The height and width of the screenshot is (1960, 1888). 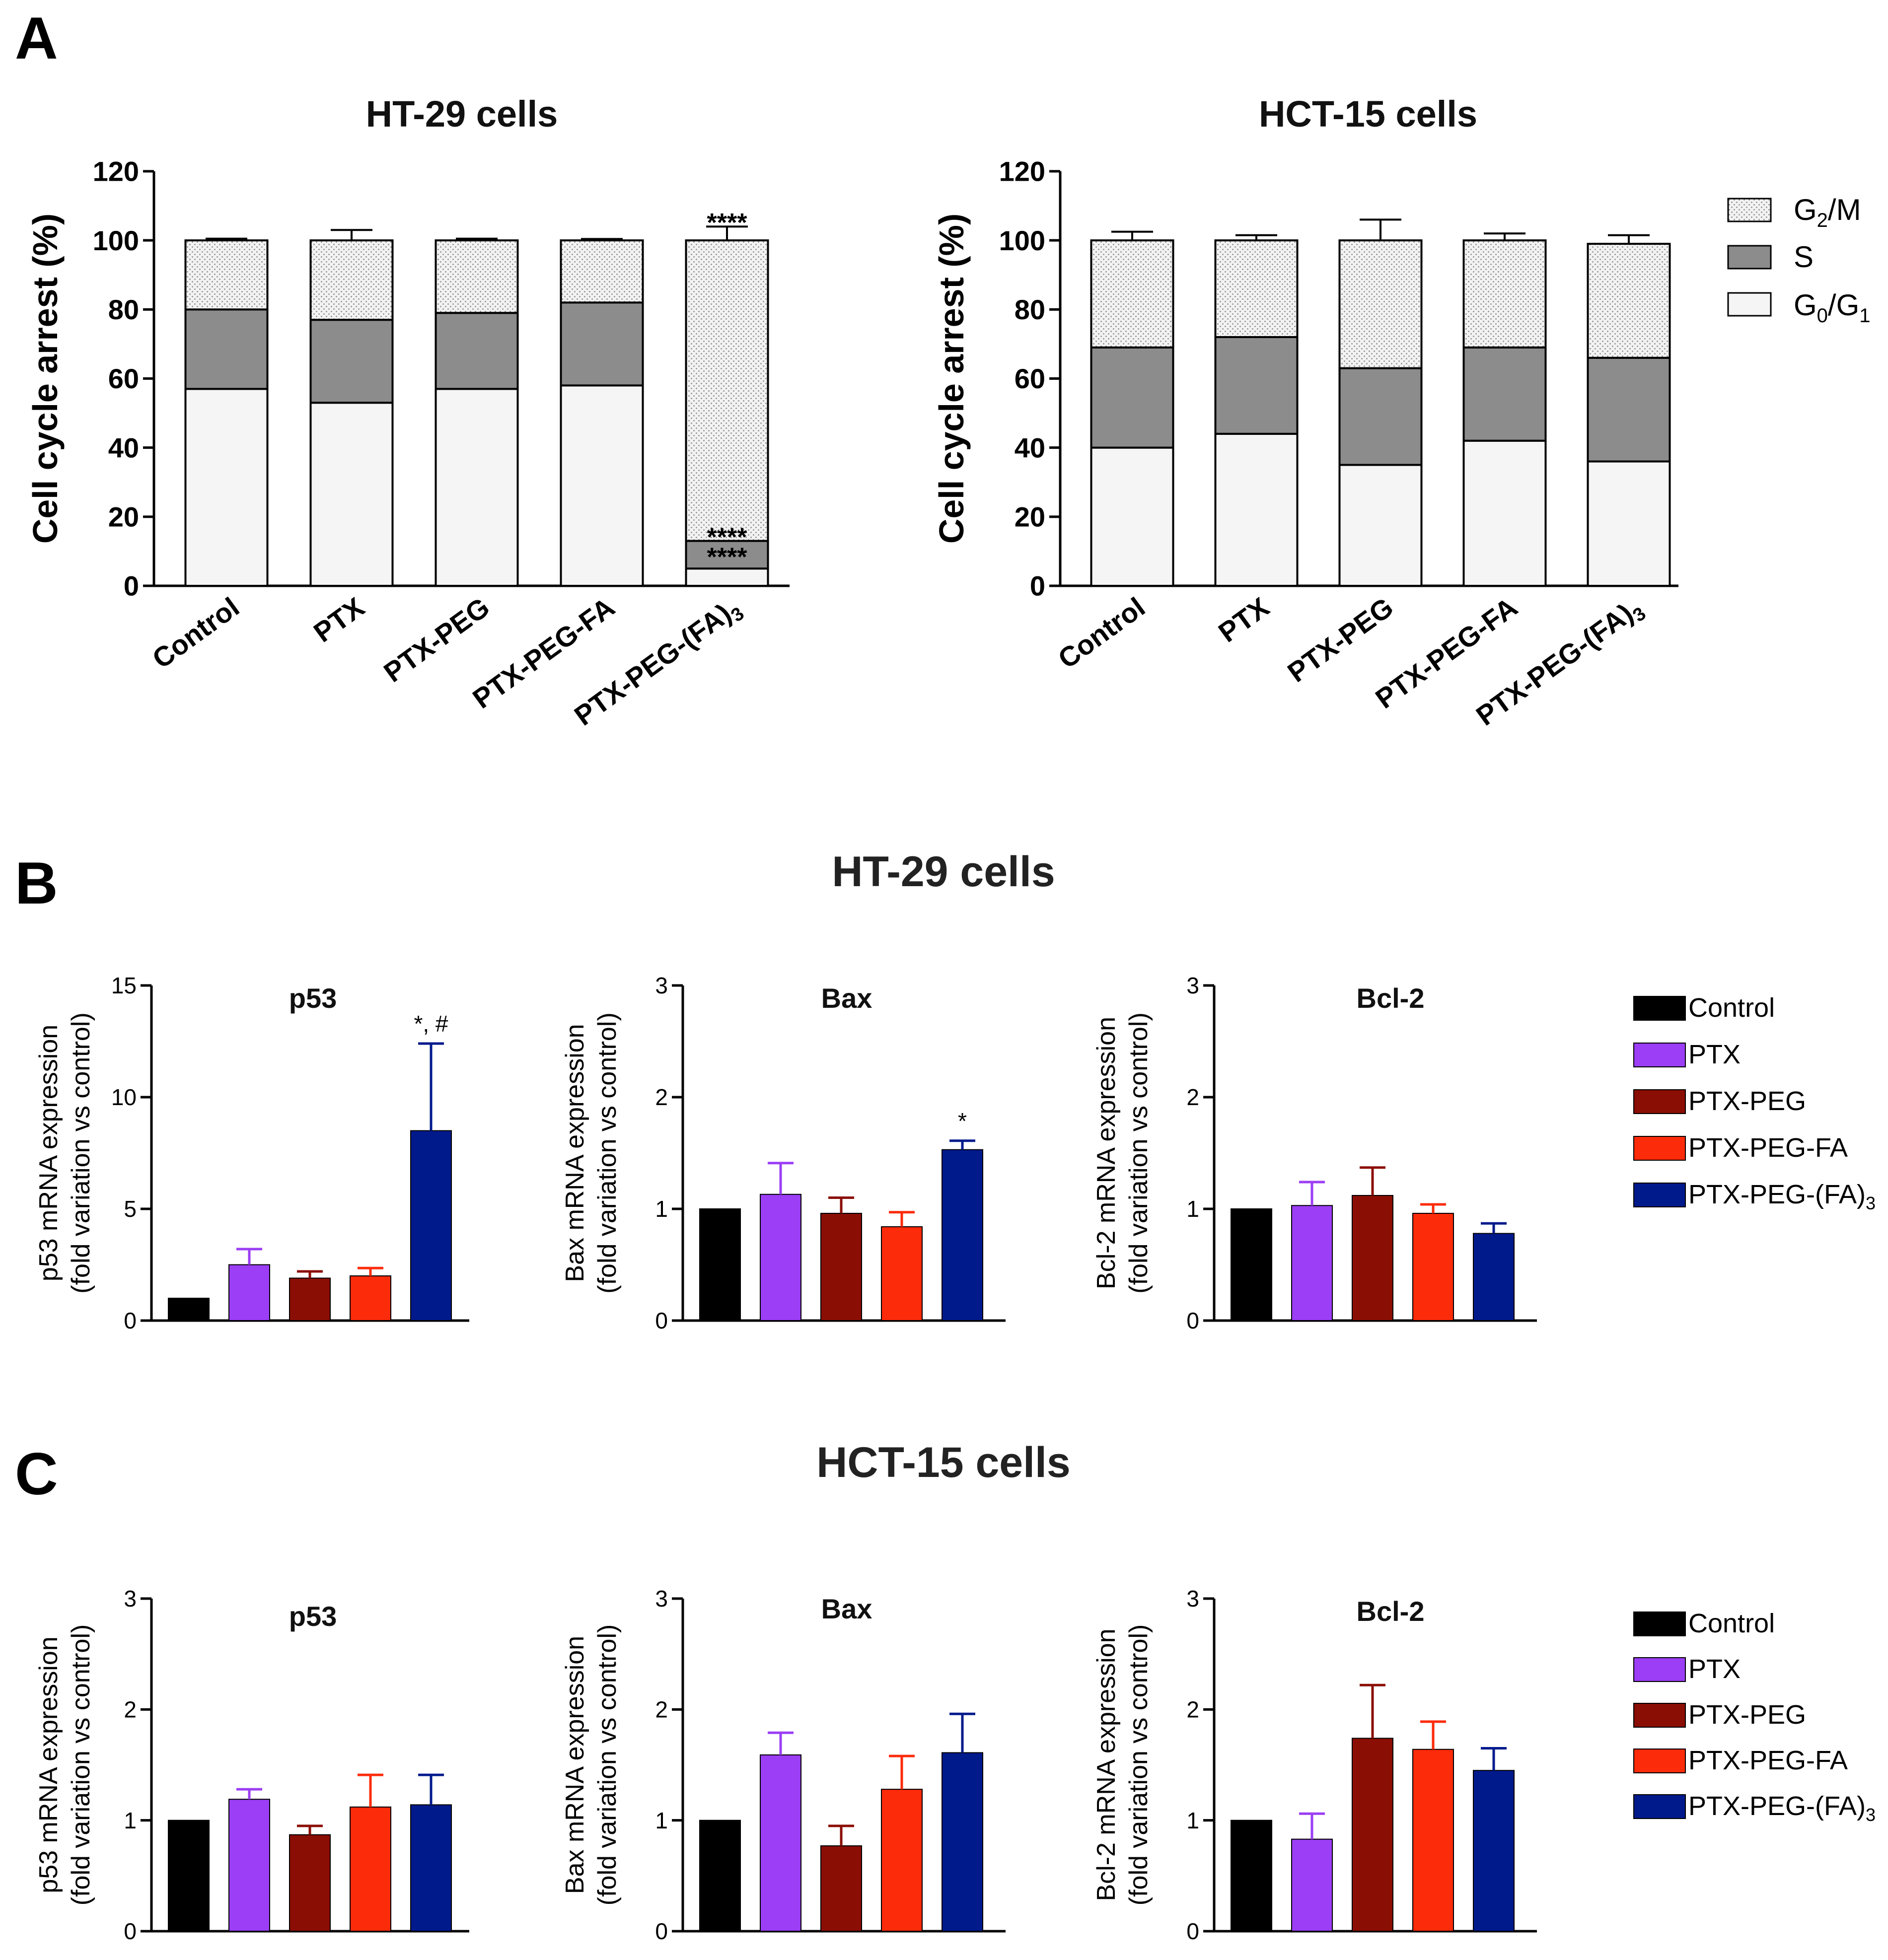 I want to click on bar-segment-g2m-control, so click(x=226, y=275).